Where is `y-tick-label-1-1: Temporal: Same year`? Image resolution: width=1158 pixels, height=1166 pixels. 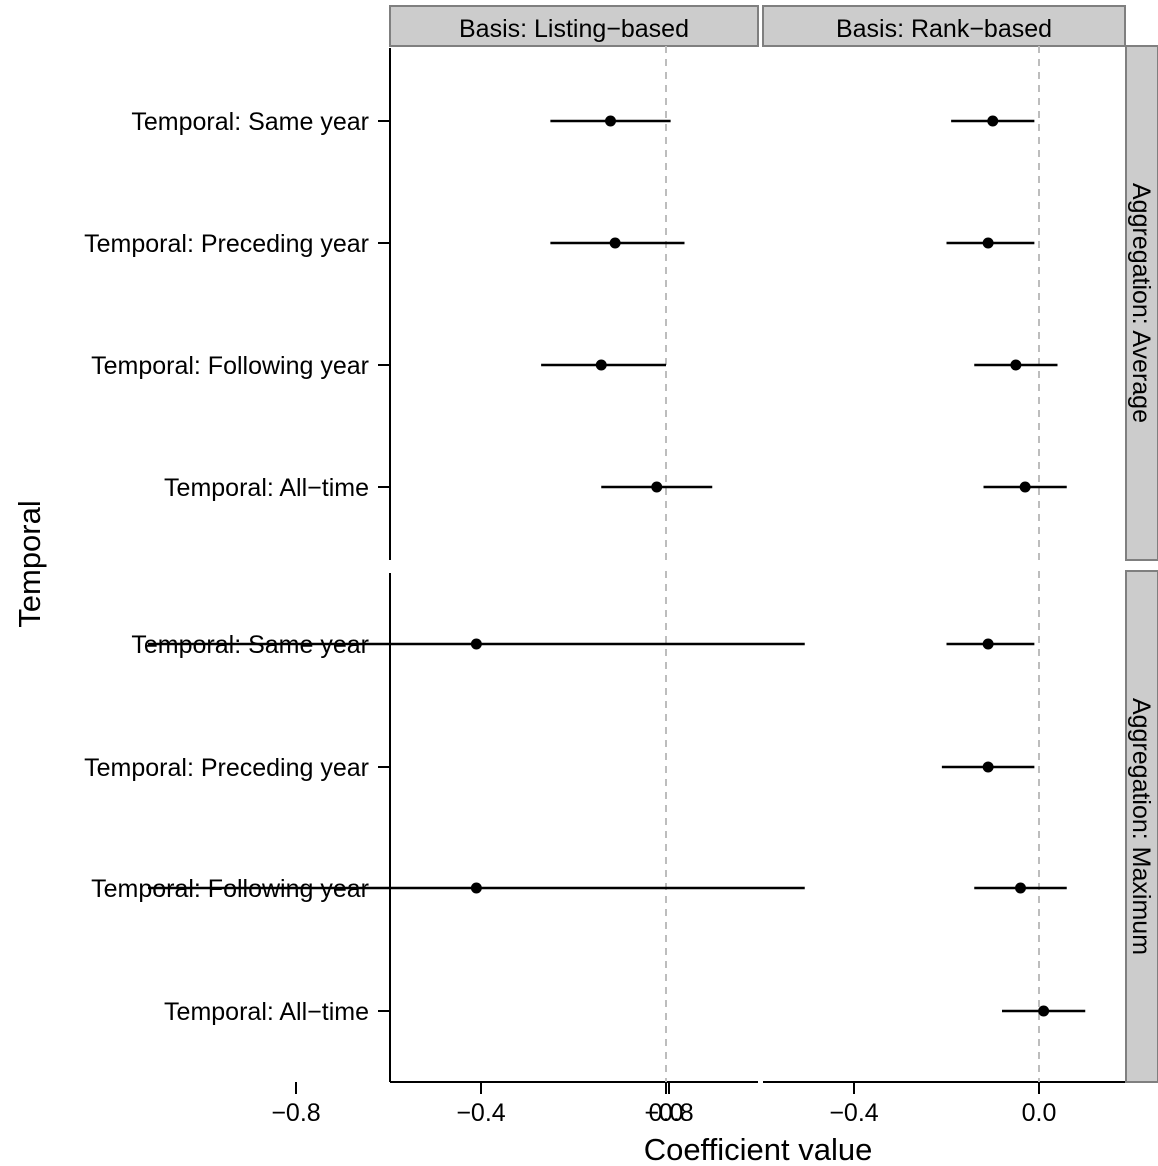
y-tick-label-1-1: Temporal: Same year is located at coordinates (250, 122).